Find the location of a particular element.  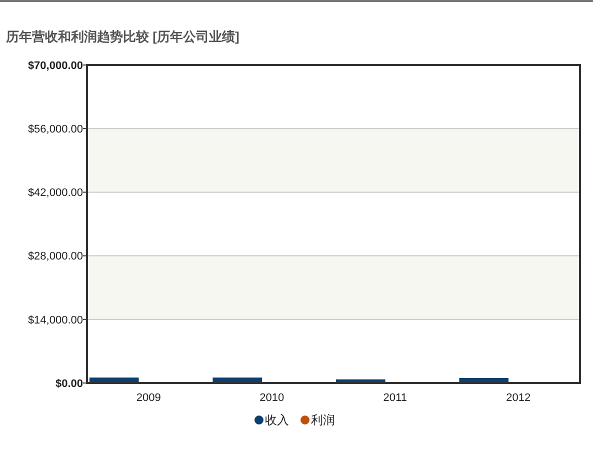

x-tick-label: 2011 is located at coordinates (395, 398).